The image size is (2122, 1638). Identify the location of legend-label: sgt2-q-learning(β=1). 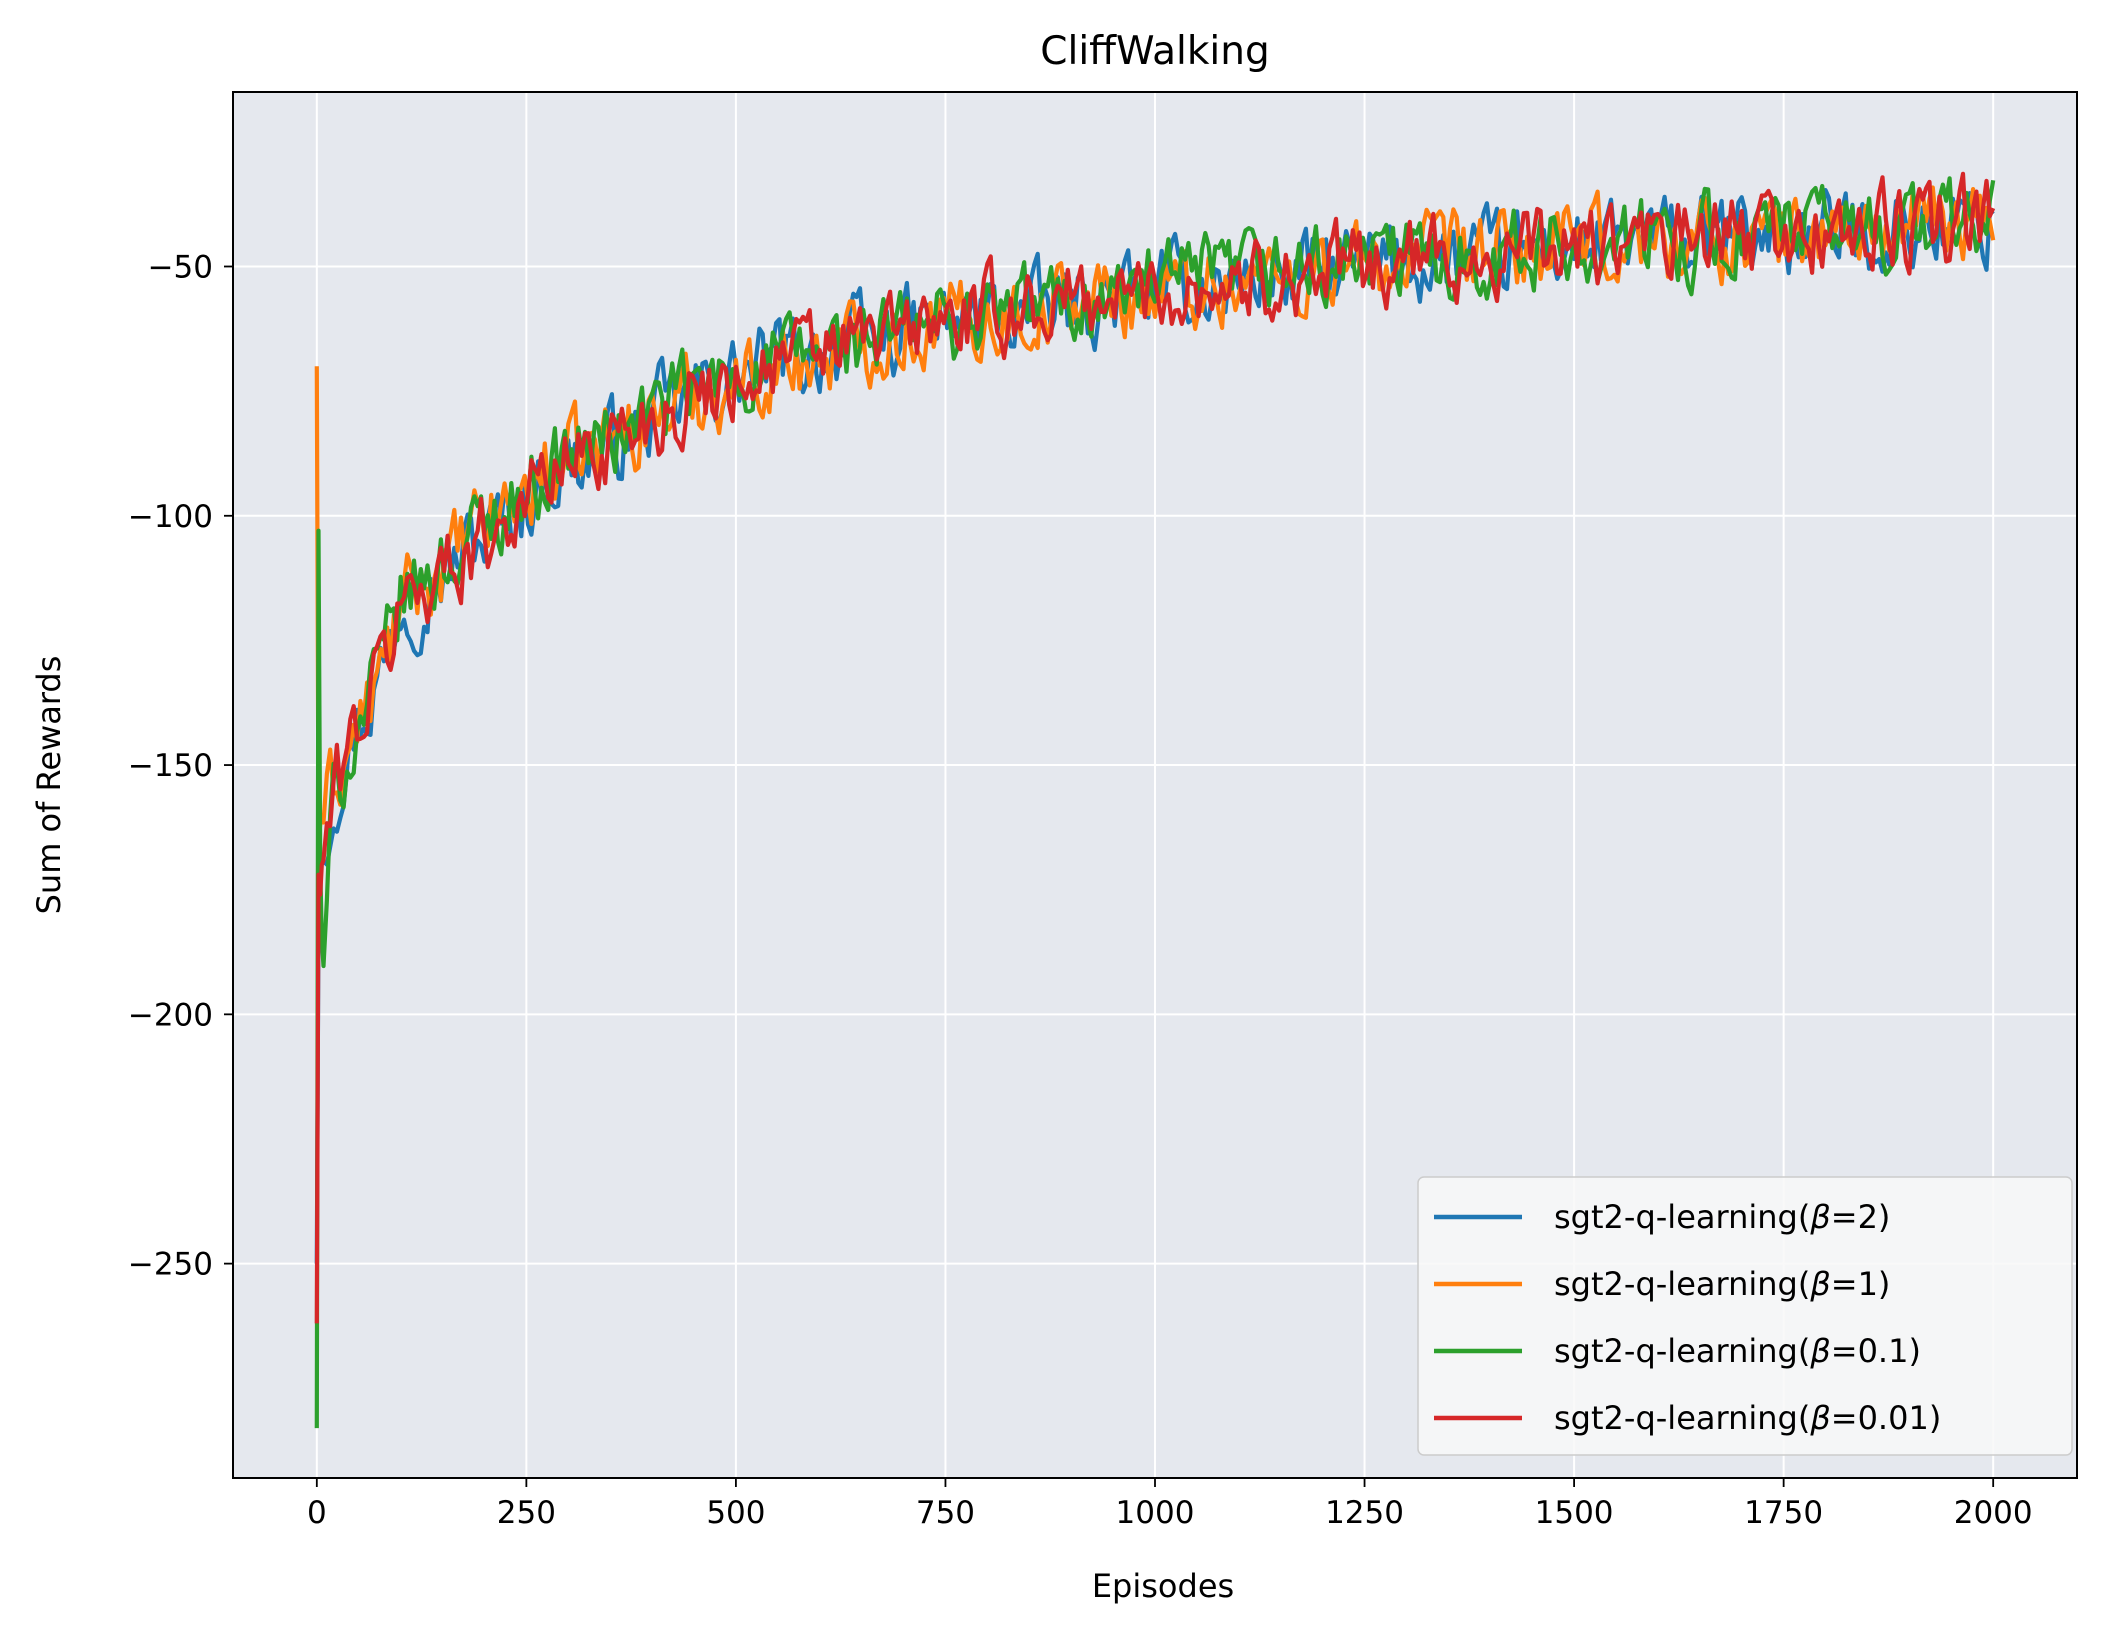
(1722, 1284).